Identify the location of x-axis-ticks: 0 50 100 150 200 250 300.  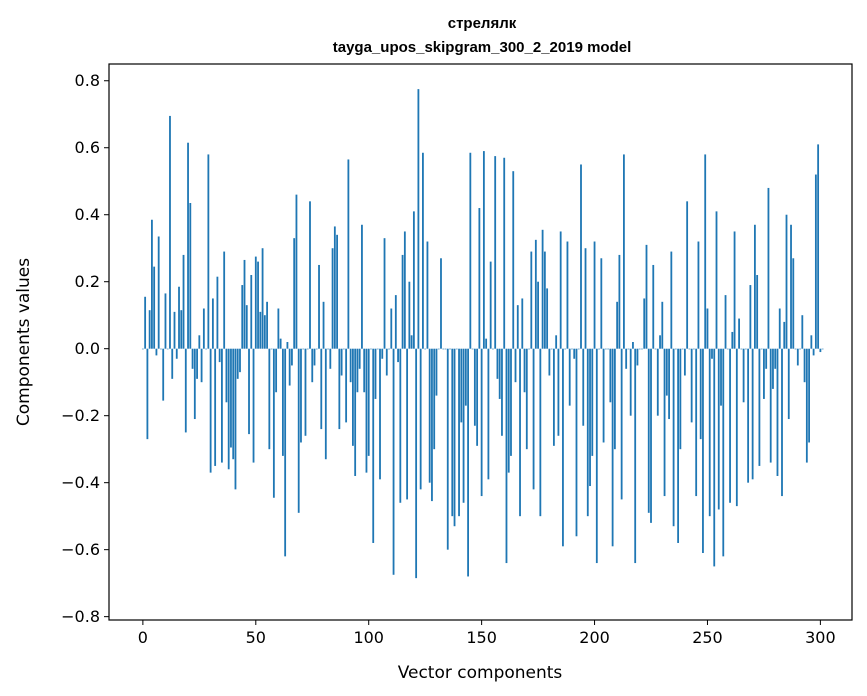
(487, 633).